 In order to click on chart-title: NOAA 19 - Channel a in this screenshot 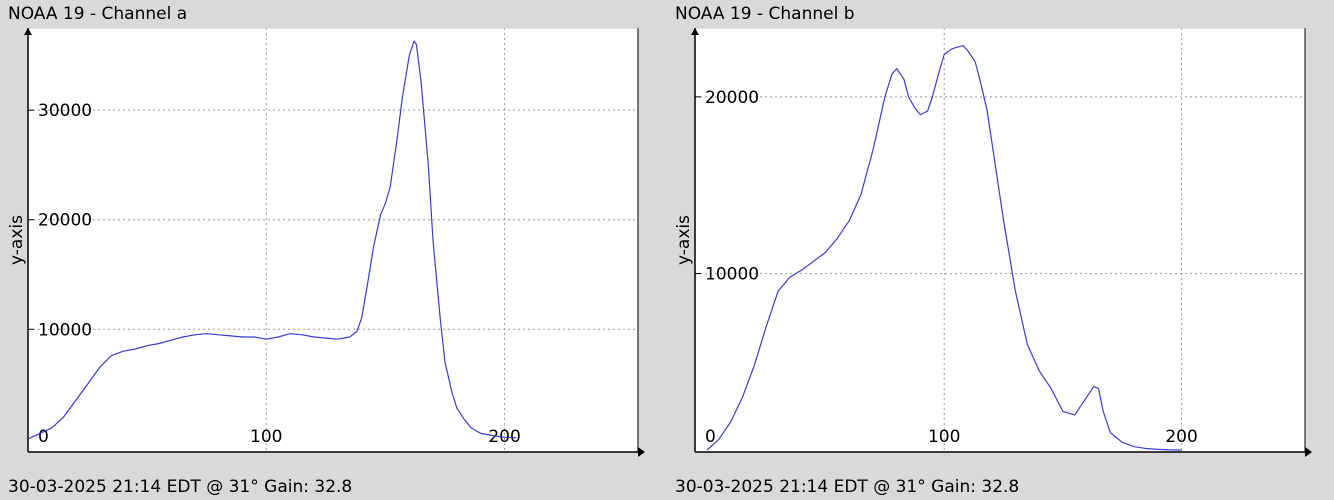, I will do `click(98, 14)`.